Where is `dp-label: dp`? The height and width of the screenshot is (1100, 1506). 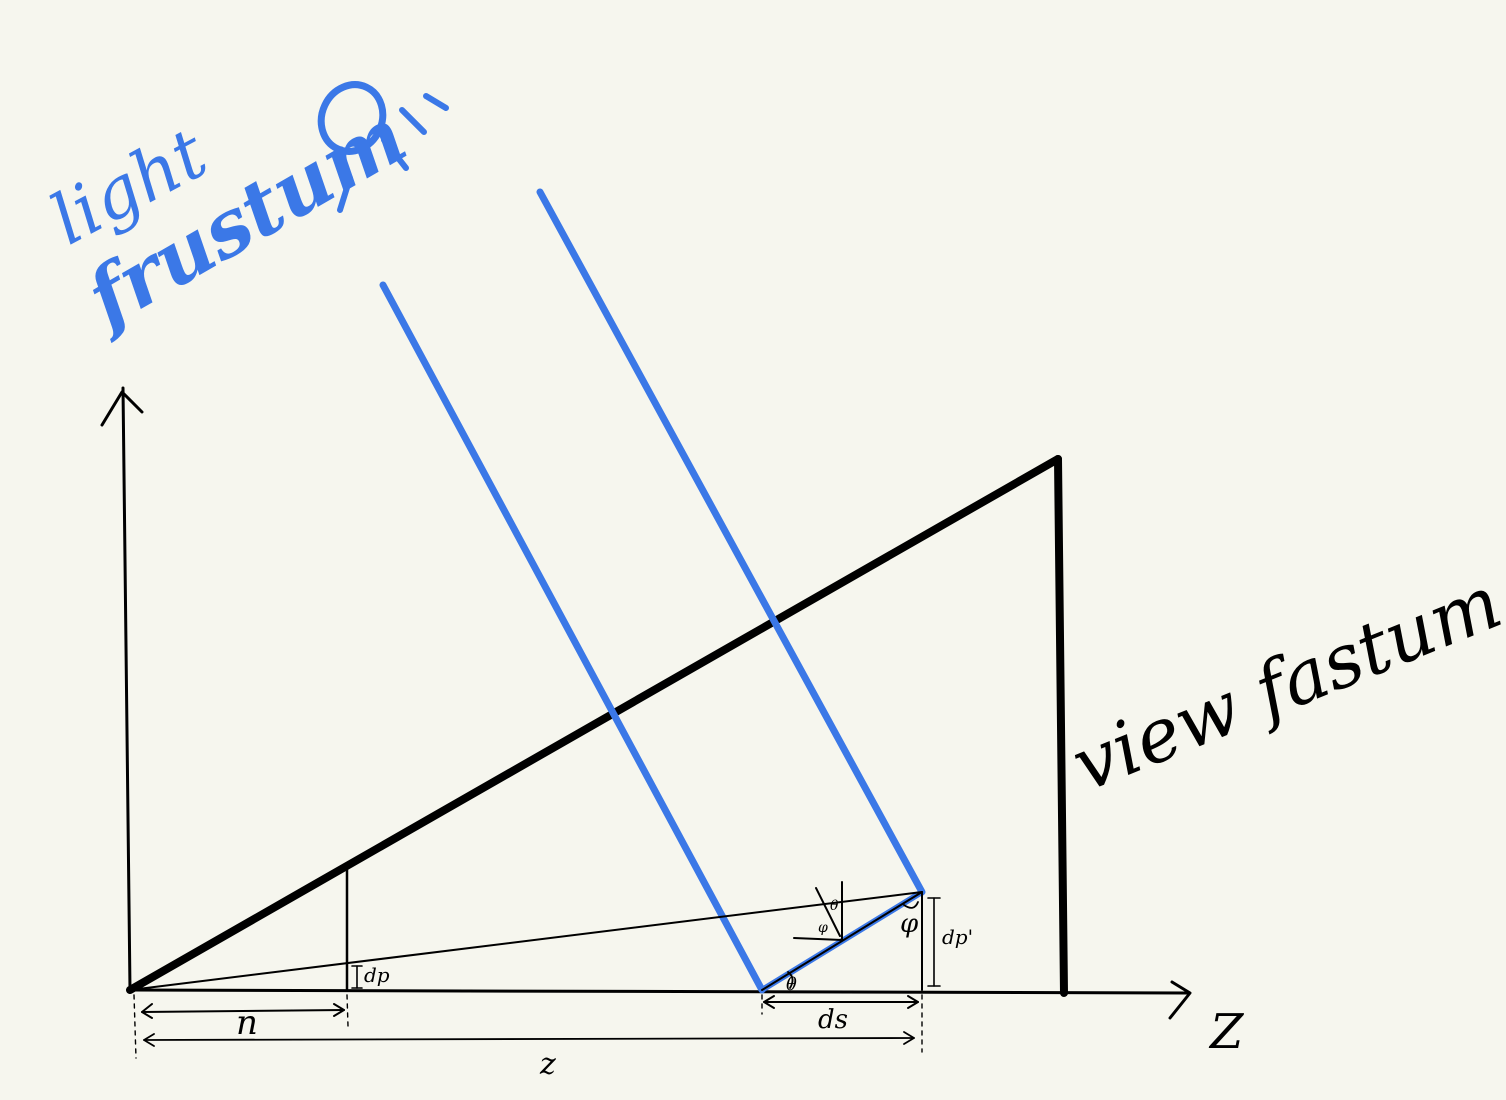 dp-label: dp is located at coordinates (377, 975).